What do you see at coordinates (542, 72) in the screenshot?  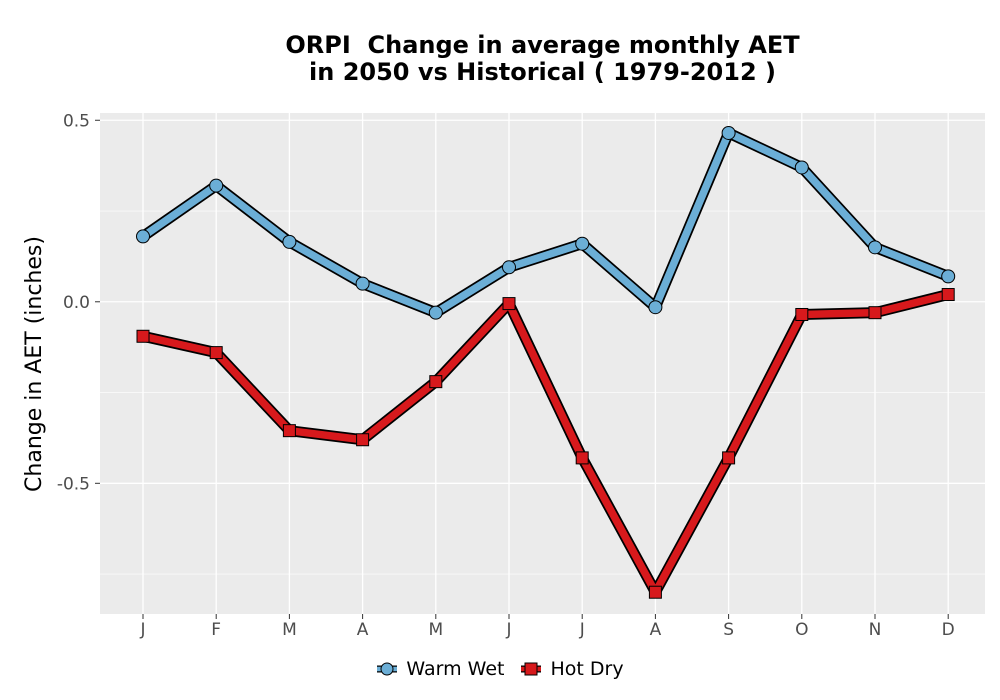 I see `chart-title-line-2: in 2050 vs Historical ( 1979-2012 )` at bounding box center [542, 72].